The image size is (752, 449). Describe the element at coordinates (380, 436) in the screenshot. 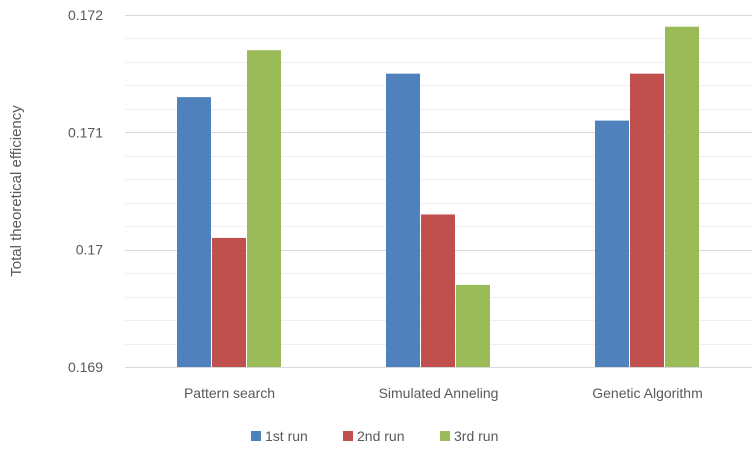

I see `legend-label: 2nd run` at that location.